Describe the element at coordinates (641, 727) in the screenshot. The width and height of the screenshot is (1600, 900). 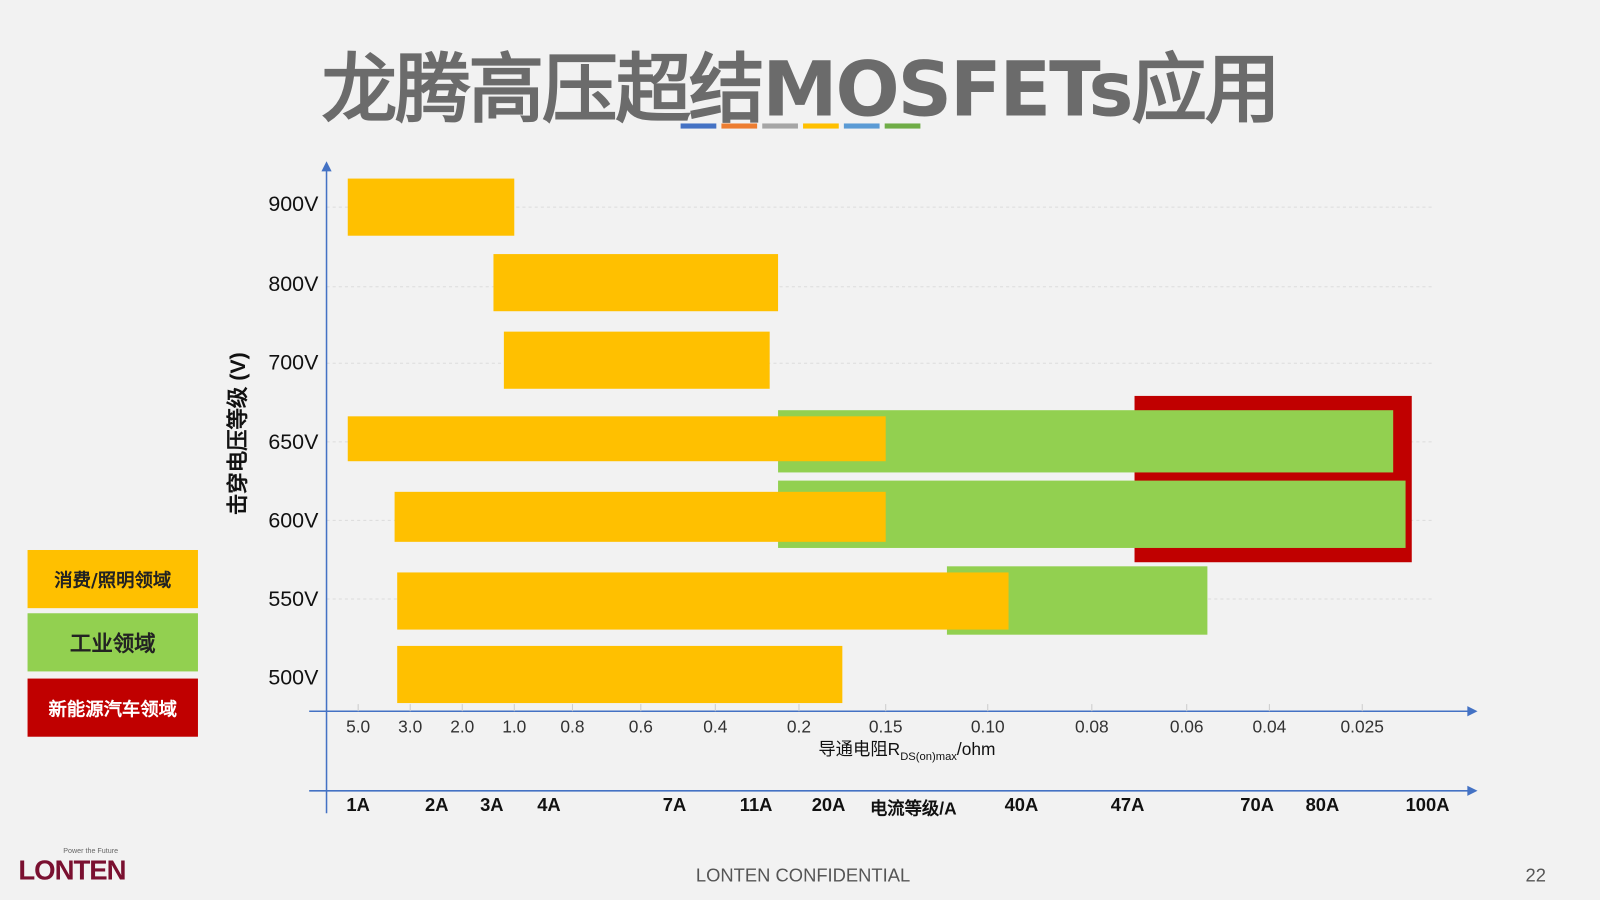
I see `x-tick-label: 0.6` at that location.